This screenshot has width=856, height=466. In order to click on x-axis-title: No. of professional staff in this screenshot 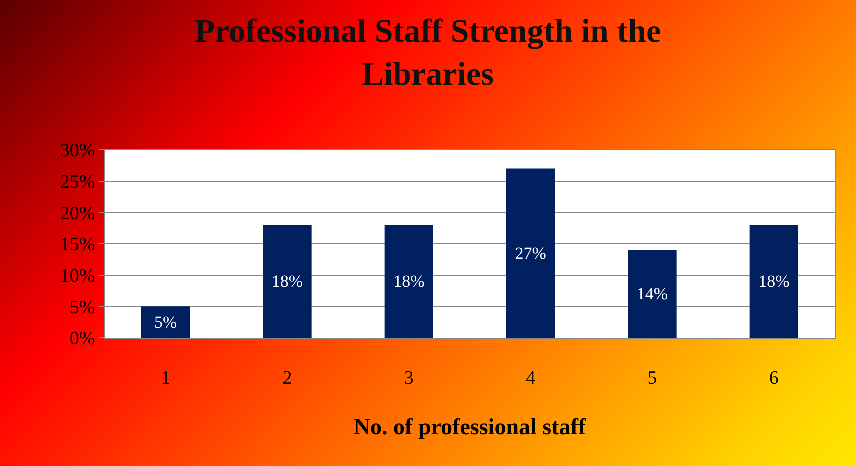, I will do `click(470, 427)`.